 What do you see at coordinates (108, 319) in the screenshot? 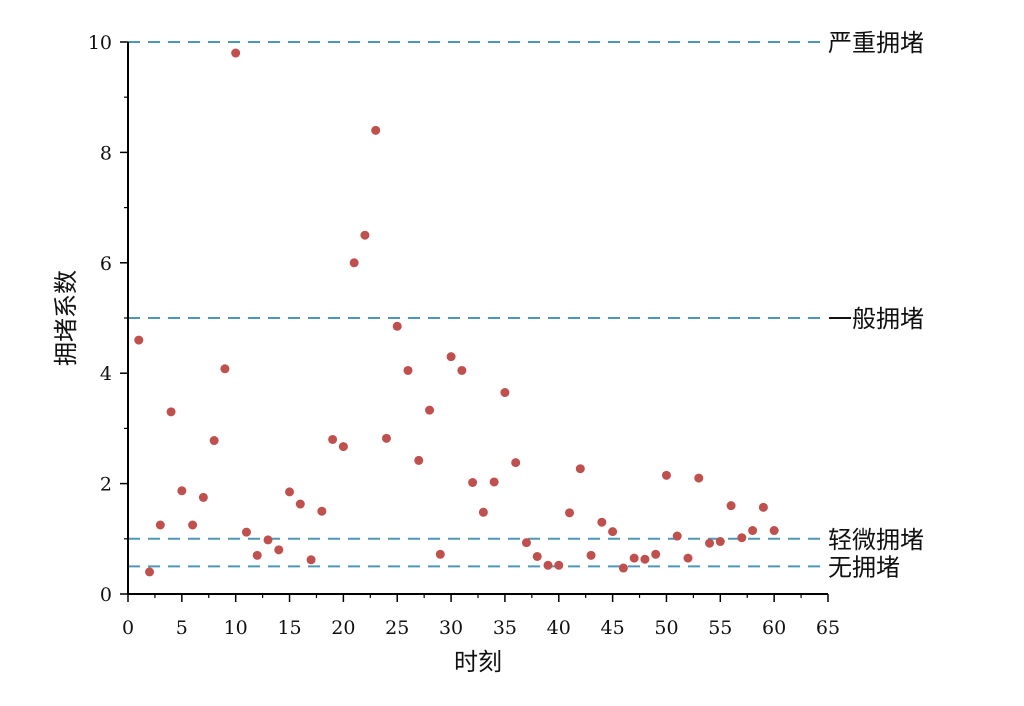
I see `y-ticks: 0 2 4 6 8 10` at bounding box center [108, 319].